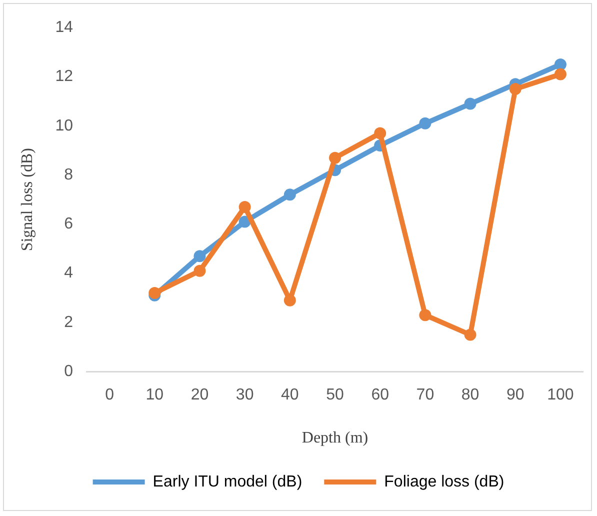 The image size is (597, 516). Describe the element at coordinates (27, 200) in the screenshot. I see `y-axis-title: Signal loss (dB)` at that location.